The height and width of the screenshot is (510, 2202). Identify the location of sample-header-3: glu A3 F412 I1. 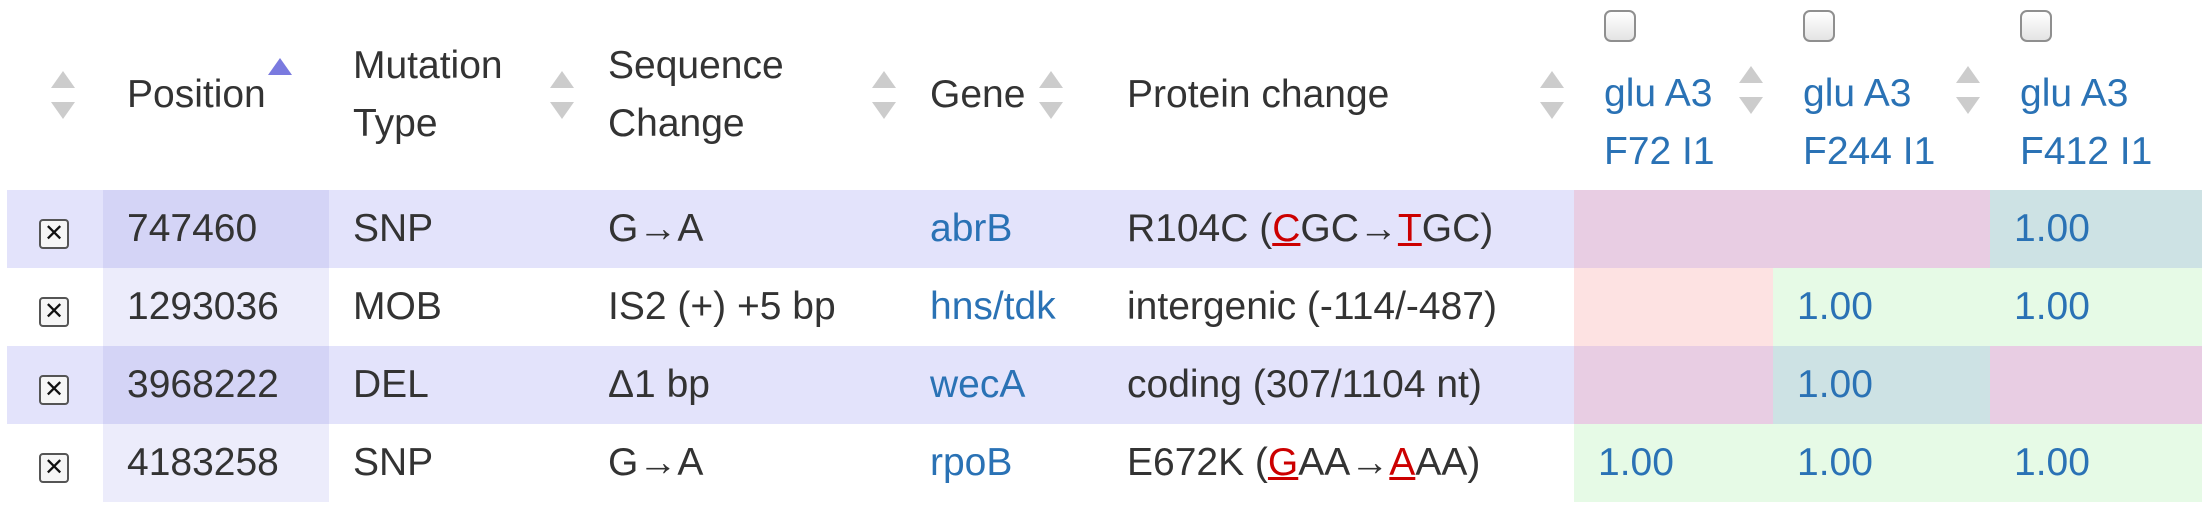
(2096, 95).